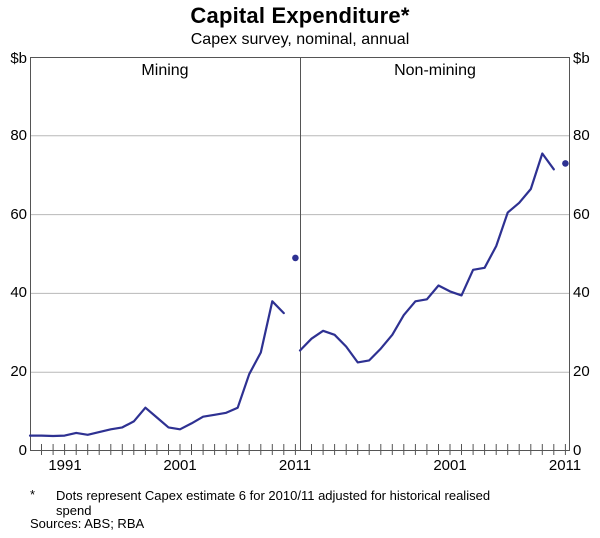 Image resolution: width=600 pixels, height=538 pixels. What do you see at coordinates (300, 39) in the screenshot?
I see `chart-subtitle: Capex survey, nominal, annual` at bounding box center [300, 39].